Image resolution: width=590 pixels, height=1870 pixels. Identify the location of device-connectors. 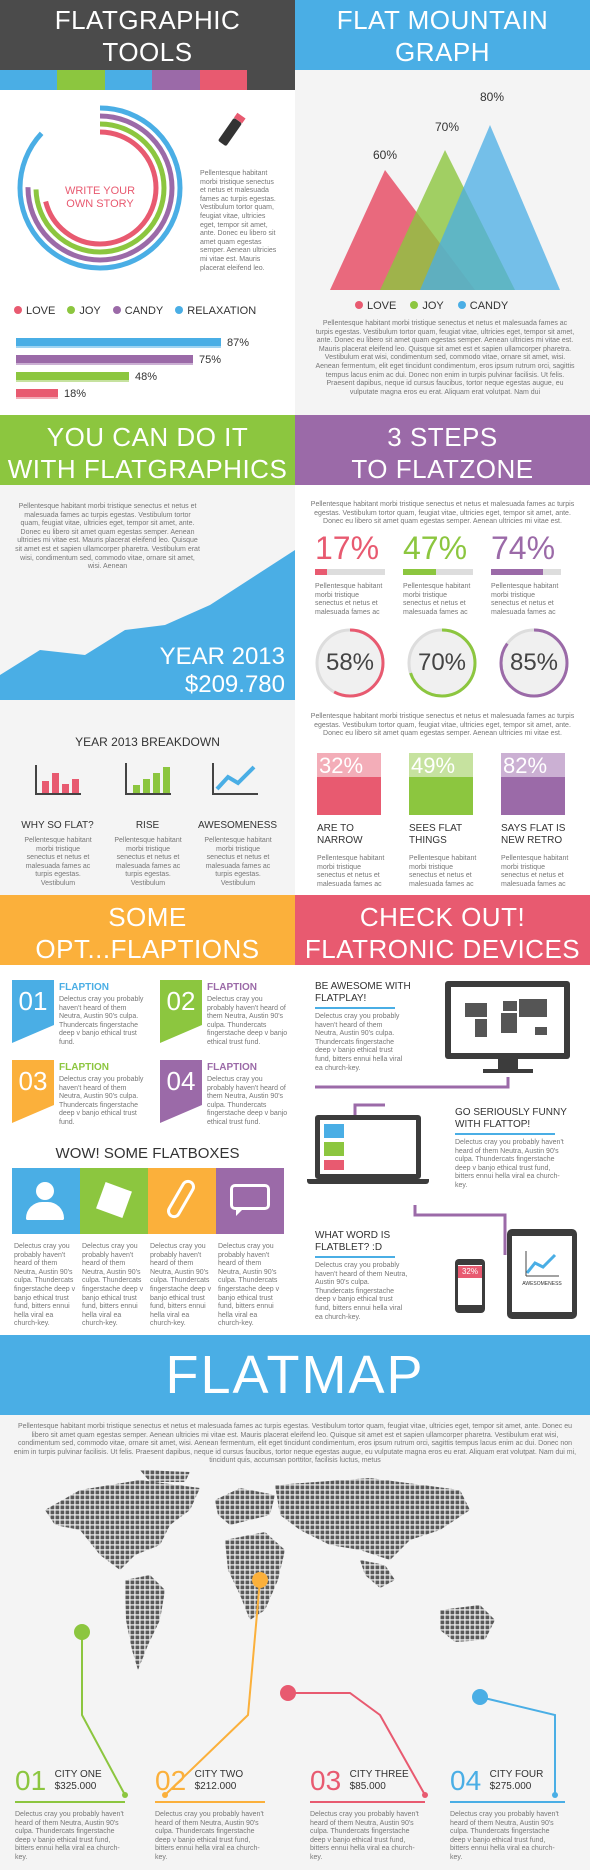
(412, 1166).